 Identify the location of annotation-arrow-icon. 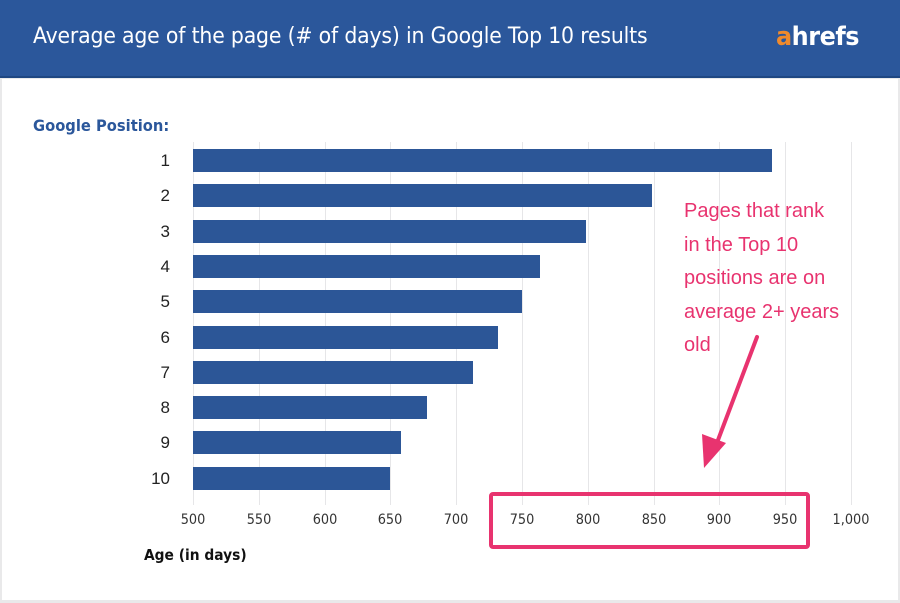
(730, 401).